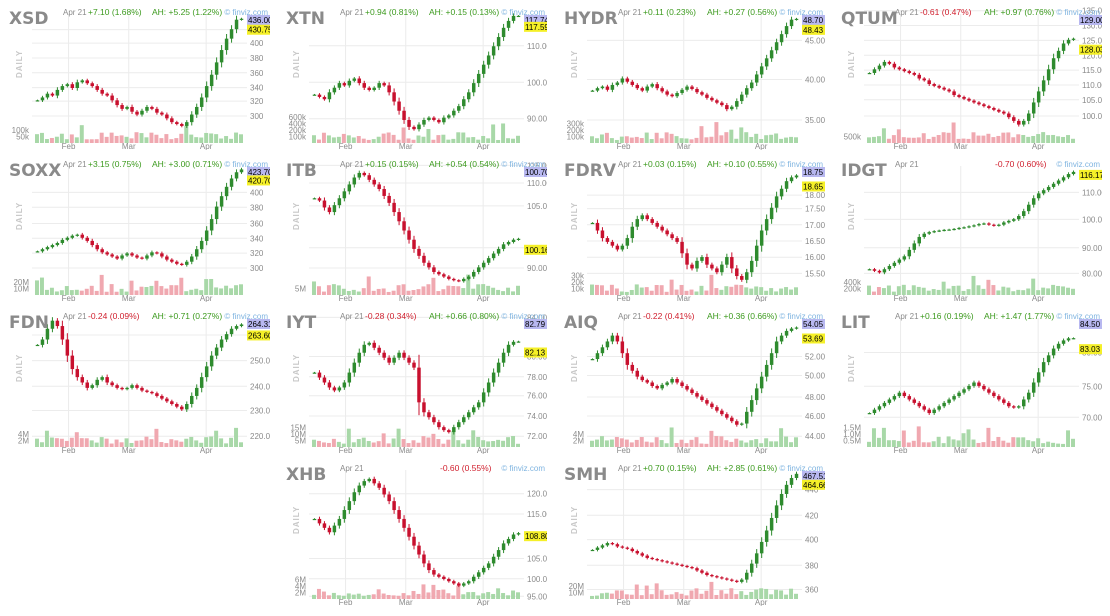  I want to click on price-change: +7.10 (1.68%), so click(115, 12).